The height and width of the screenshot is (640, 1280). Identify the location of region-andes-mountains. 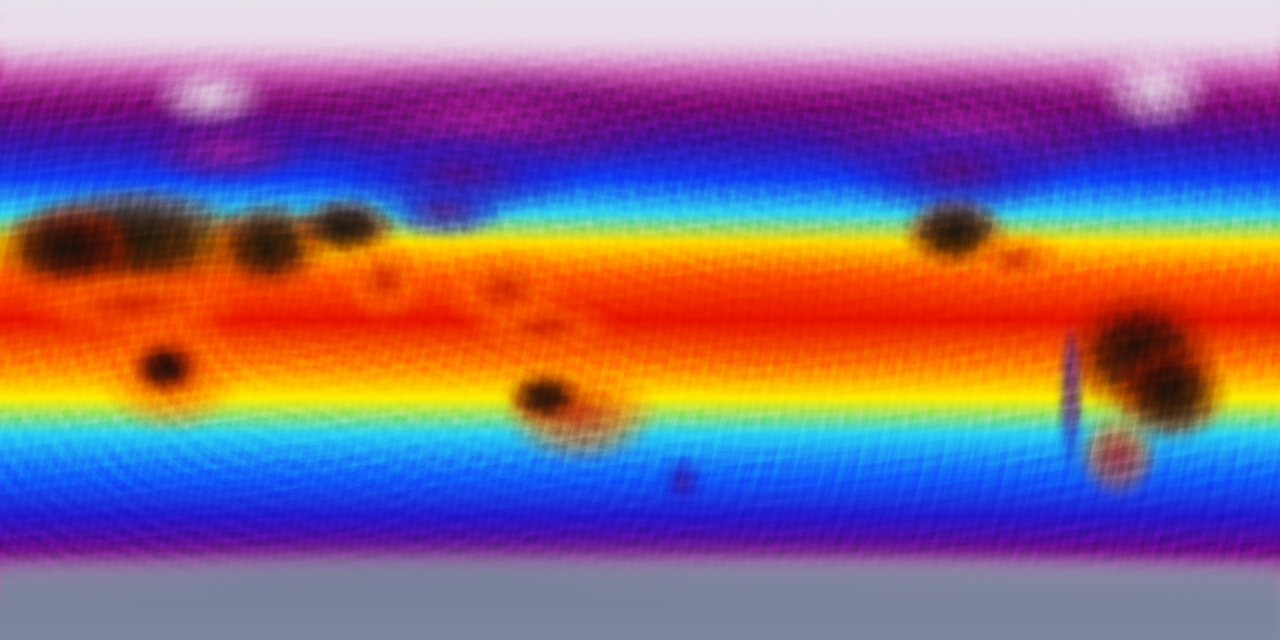
(1071, 400).